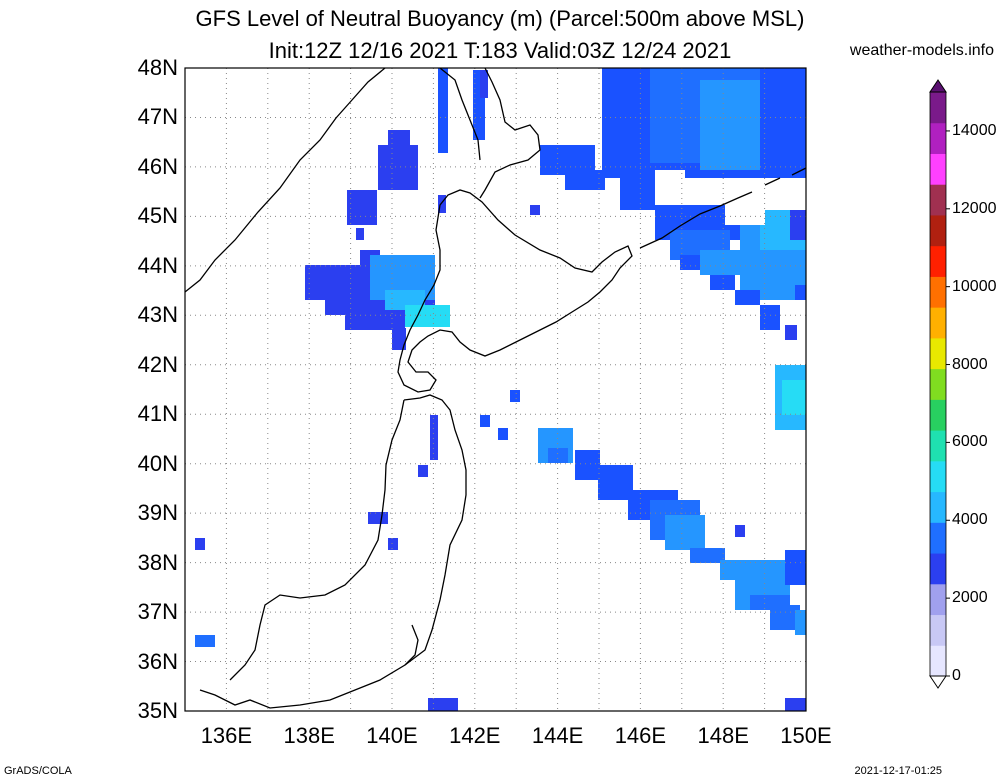 The height and width of the screenshot is (779, 1000). I want to click on coastline-hokkaido, so click(515, 291).